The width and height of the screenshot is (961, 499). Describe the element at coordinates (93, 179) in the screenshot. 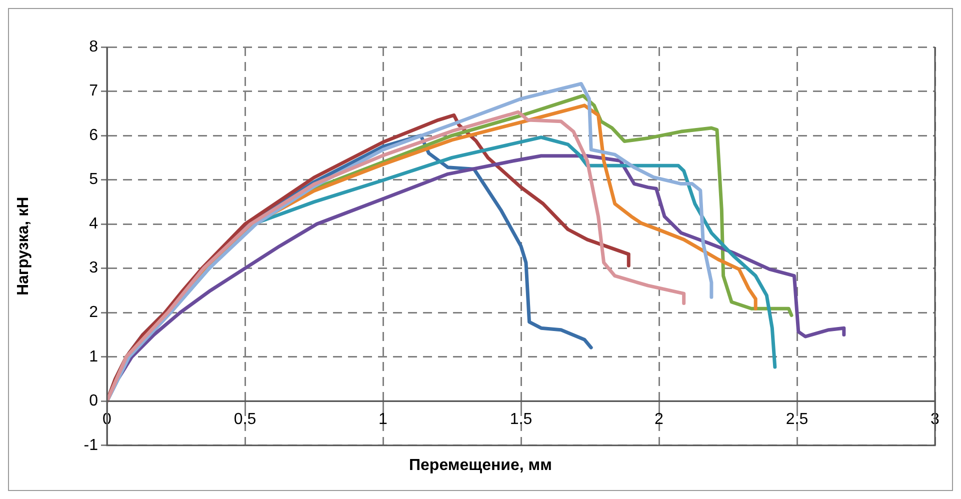

I see `y-tick-label: 5` at that location.